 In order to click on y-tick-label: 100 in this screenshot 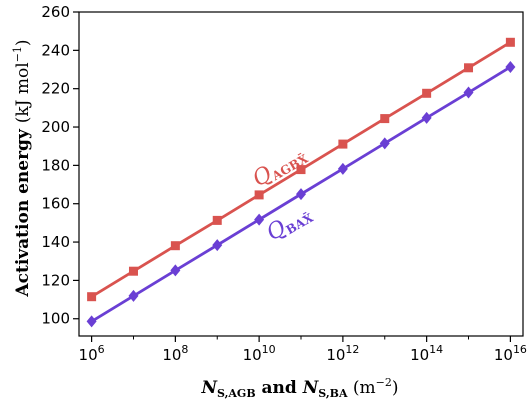, I will do `click(55, 319)`.